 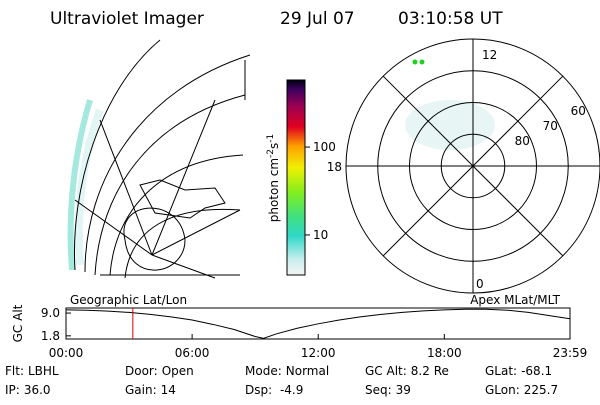 What do you see at coordinates (12, 390) in the screenshot?
I see `status-label: IP:` at bounding box center [12, 390].